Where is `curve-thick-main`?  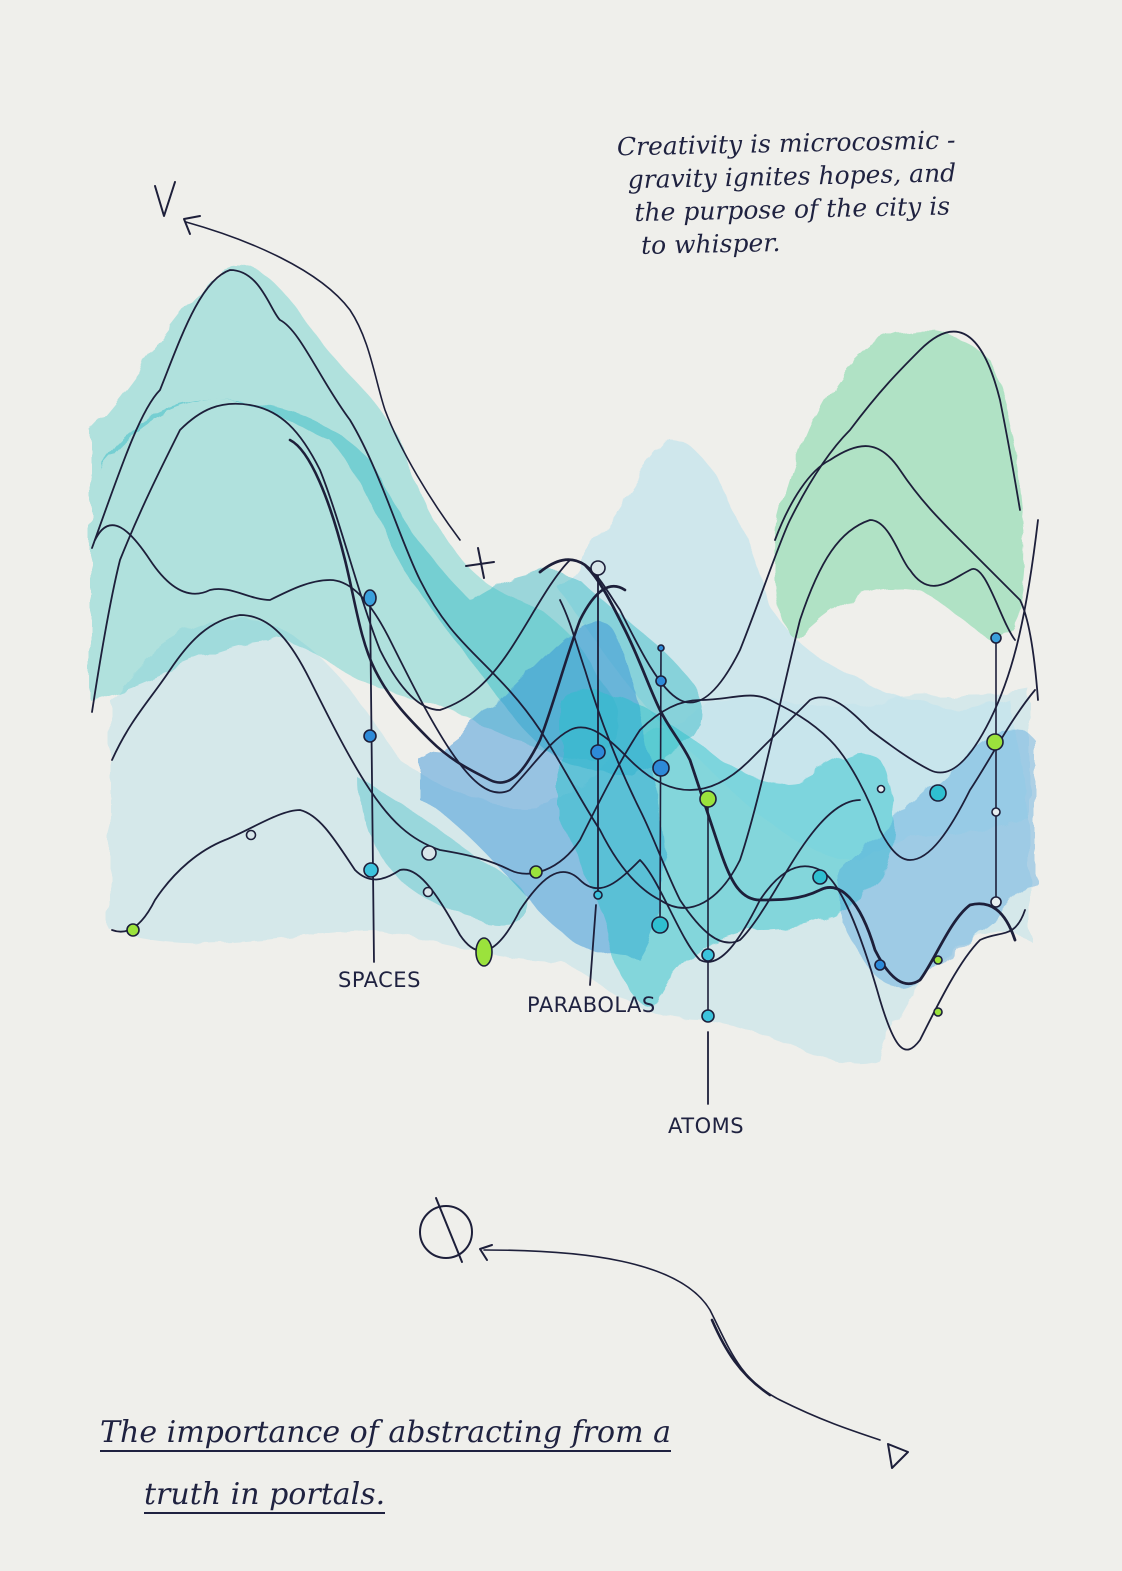
curve-thick-main is located at coordinates (777, 772).